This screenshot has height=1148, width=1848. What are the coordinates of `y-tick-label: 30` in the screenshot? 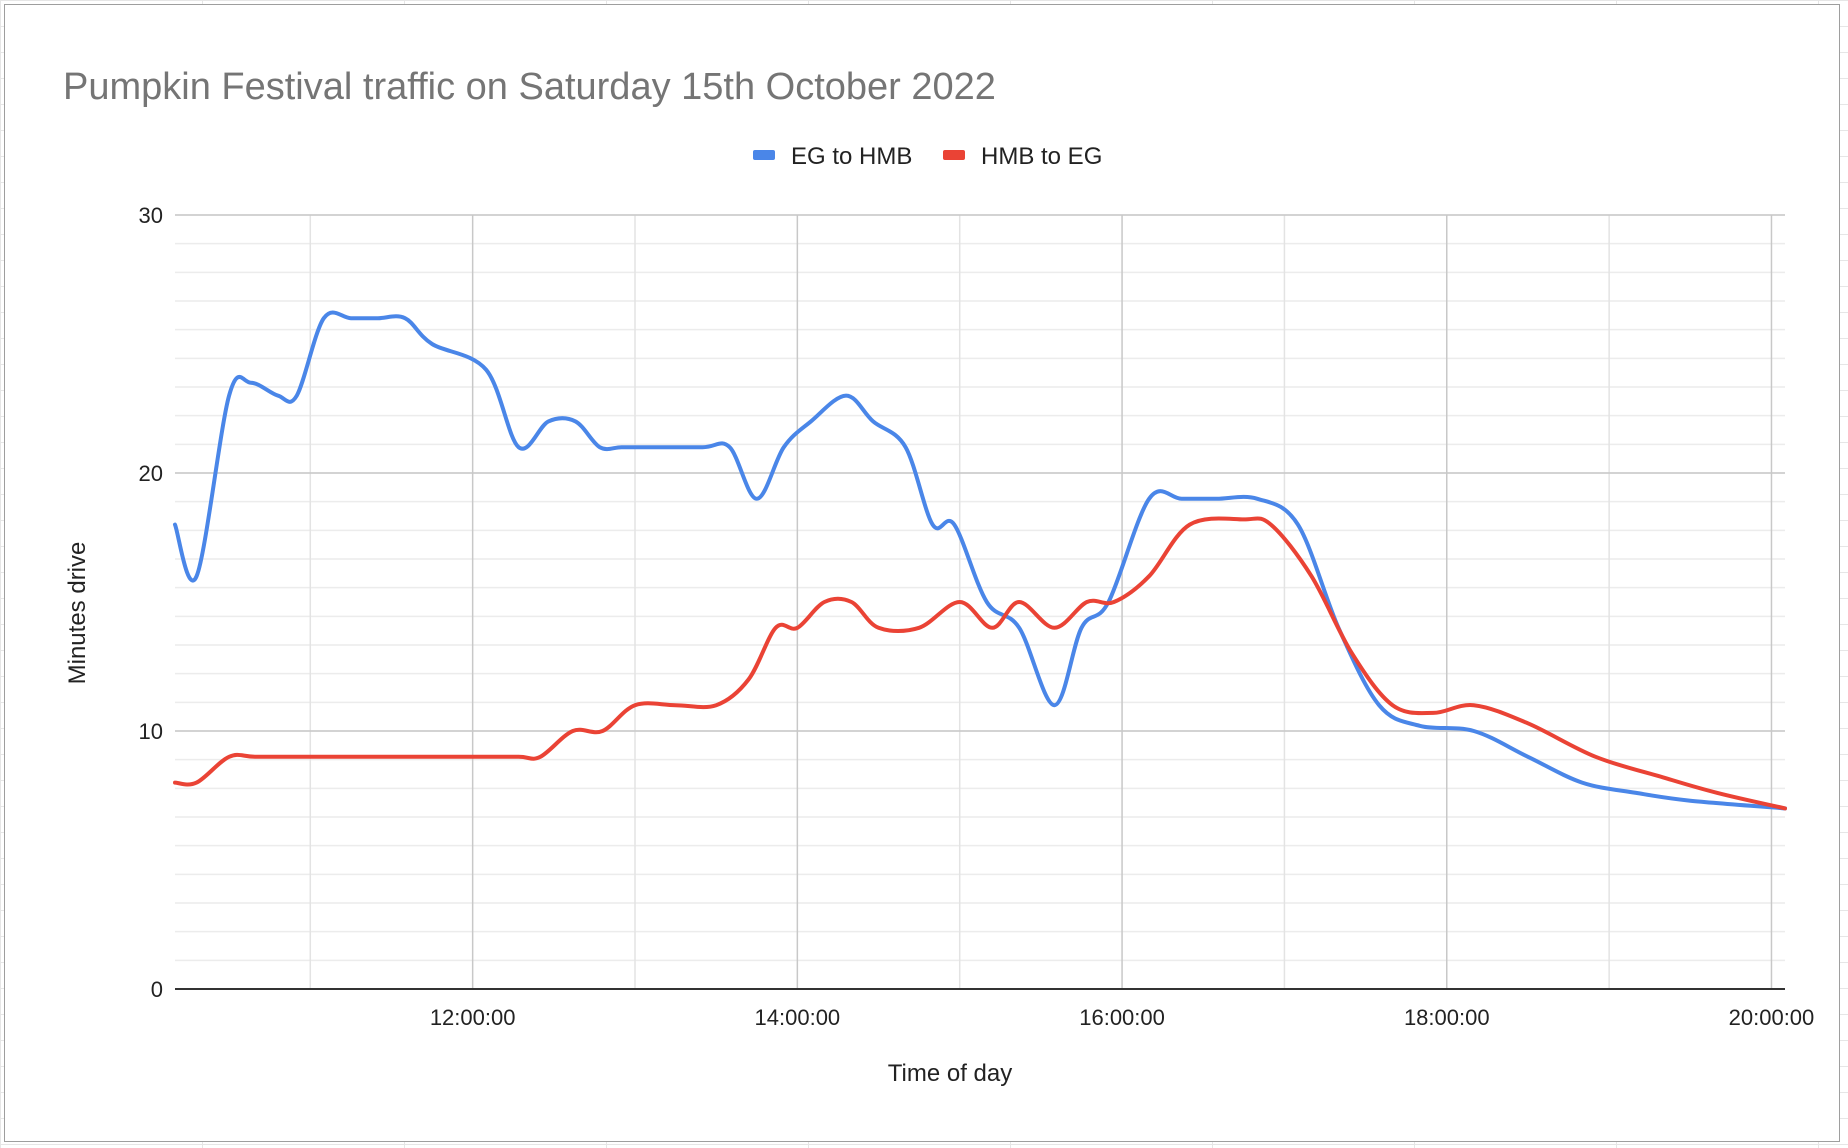 It's located at (151, 215).